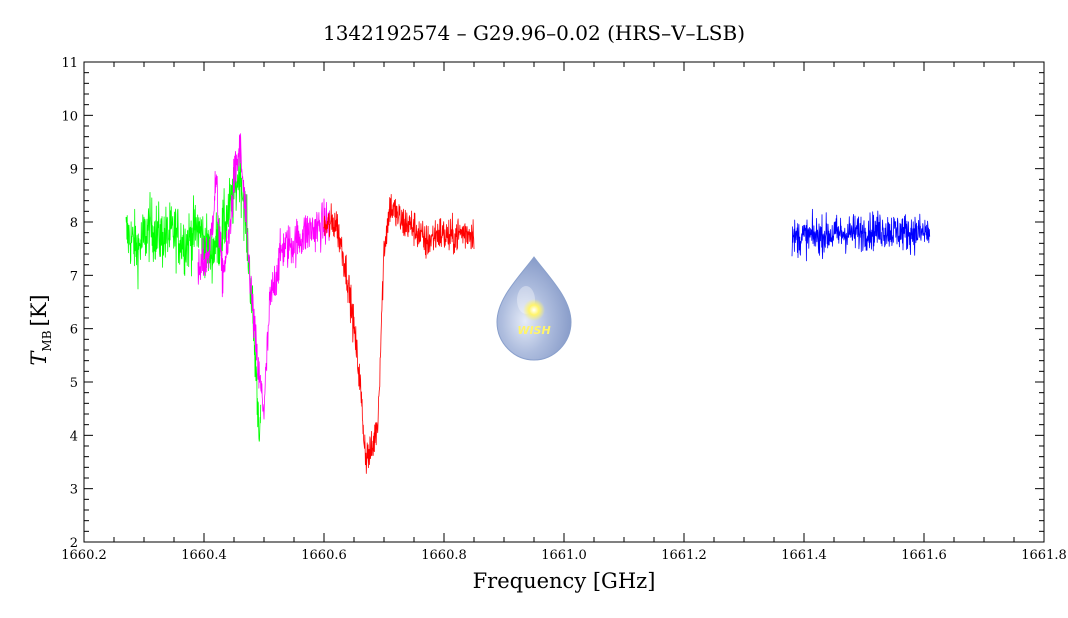 The image size is (1068, 618). I want to click on chart-title: 1342192574 – G29.96–0.02 (HRS–V–LSB), so click(534, 33).